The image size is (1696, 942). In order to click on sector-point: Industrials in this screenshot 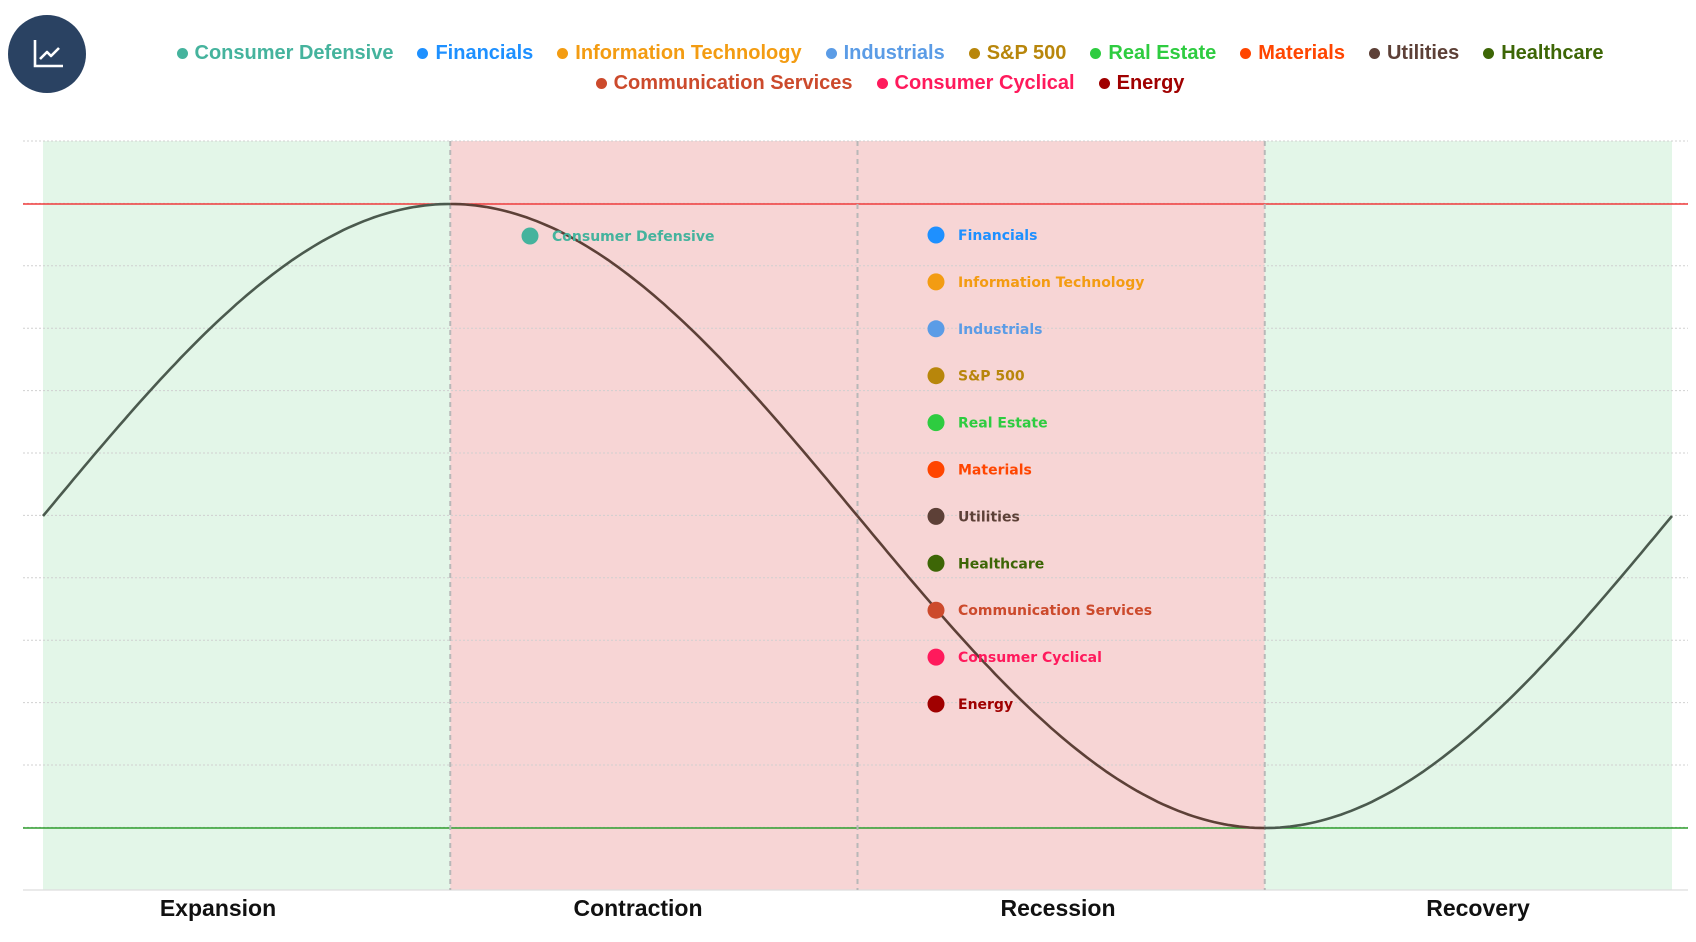, I will do `click(984, 329)`.